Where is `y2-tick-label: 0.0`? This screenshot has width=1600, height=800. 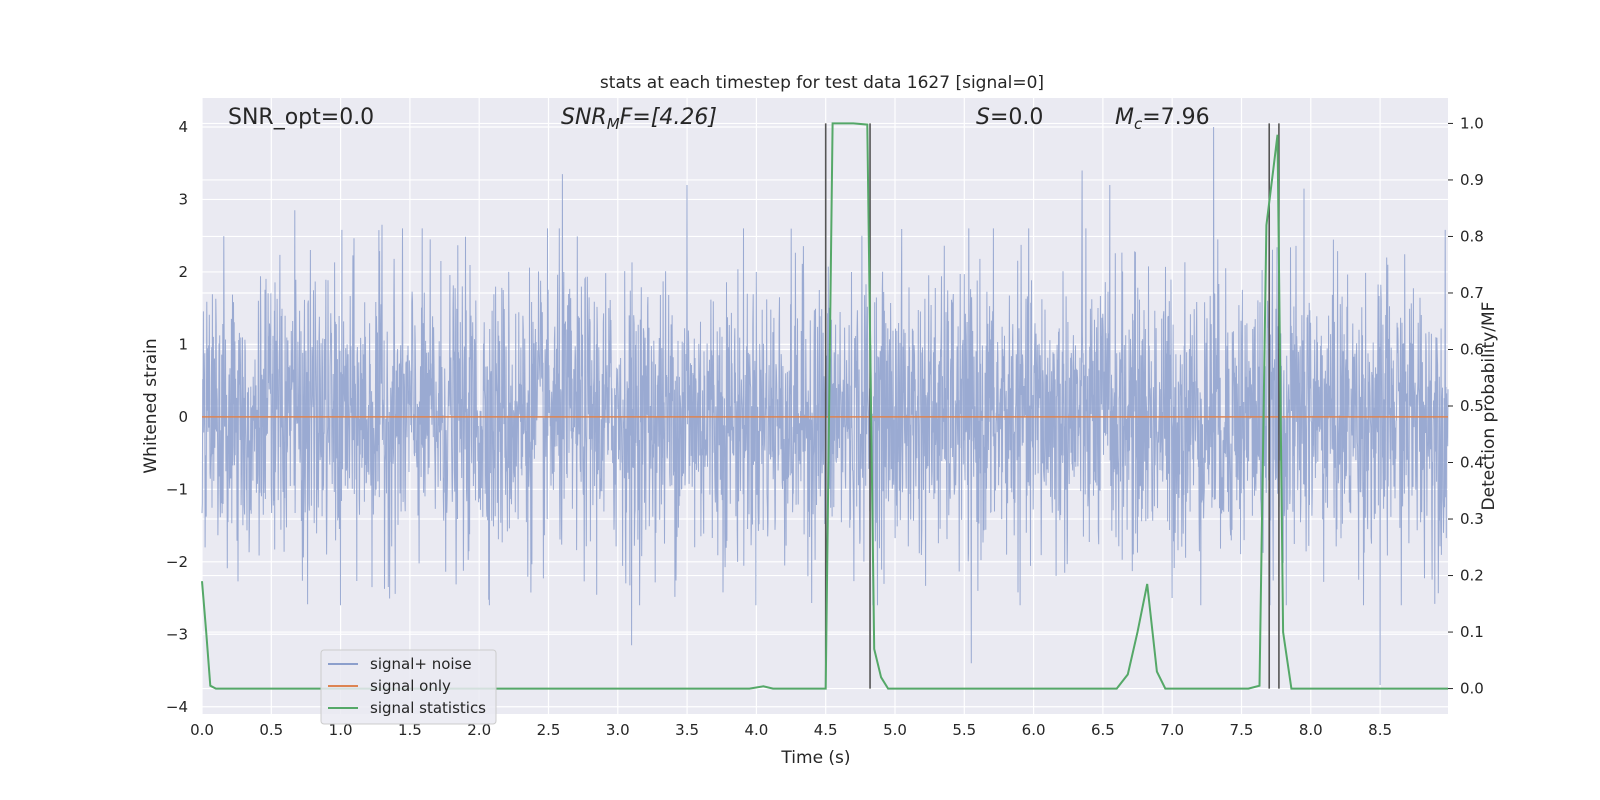 y2-tick-label: 0.0 is located at coordinates (1472, 689).